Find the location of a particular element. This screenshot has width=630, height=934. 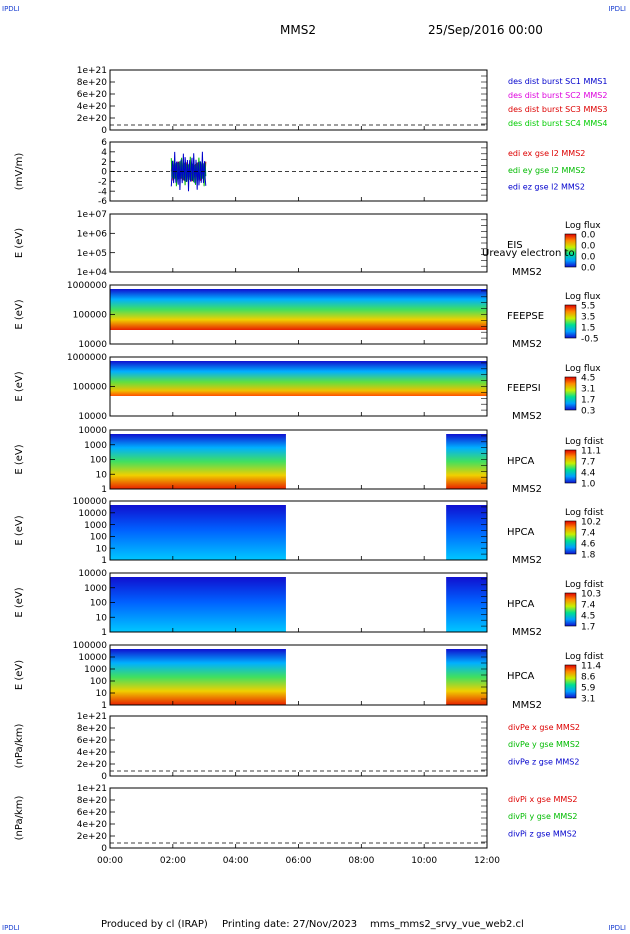

legend-label: edi ex gse l2 MMS2 is located at coordinates (546, 153).